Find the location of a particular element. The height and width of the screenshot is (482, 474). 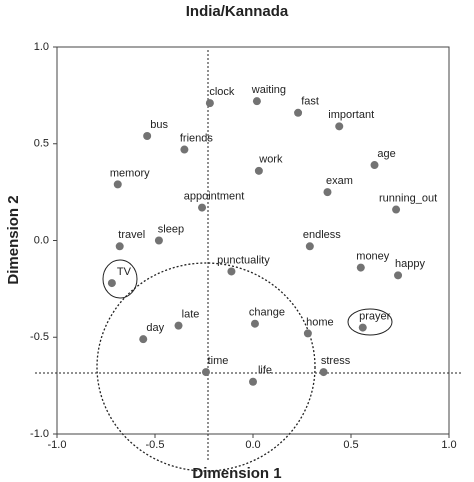

point-label: punctuality is located at coordinates (243, 260).